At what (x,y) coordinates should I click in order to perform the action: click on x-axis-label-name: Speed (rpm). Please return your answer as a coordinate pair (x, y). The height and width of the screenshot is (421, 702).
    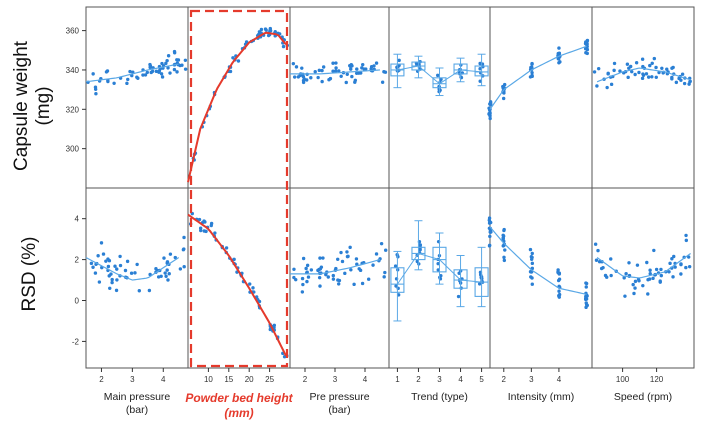
    Looking at the image, I should click on (643, 397).